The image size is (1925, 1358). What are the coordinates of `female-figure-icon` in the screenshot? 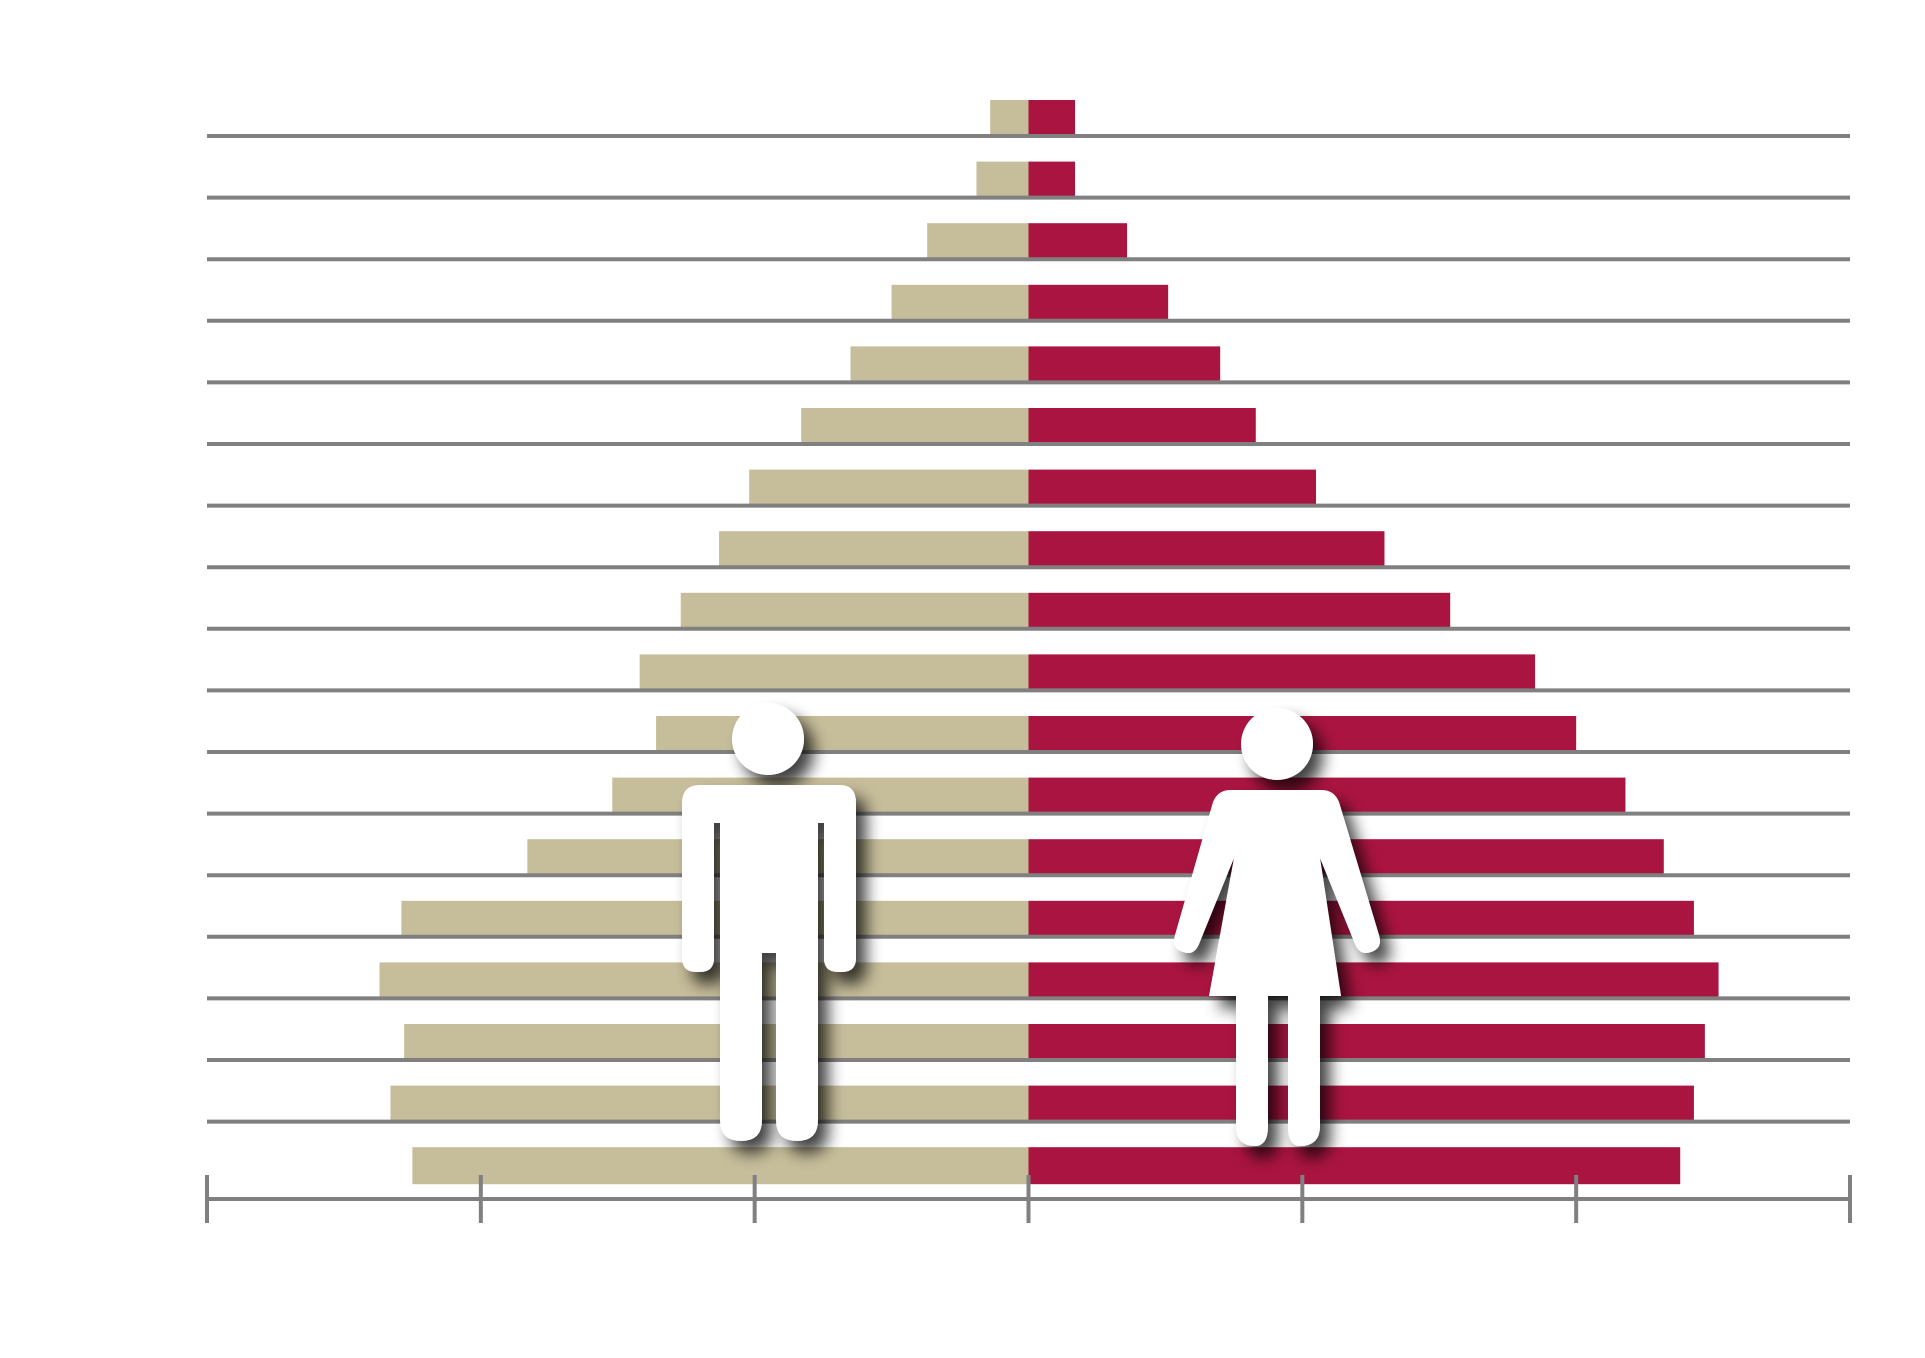 It's located at (1277, 927).